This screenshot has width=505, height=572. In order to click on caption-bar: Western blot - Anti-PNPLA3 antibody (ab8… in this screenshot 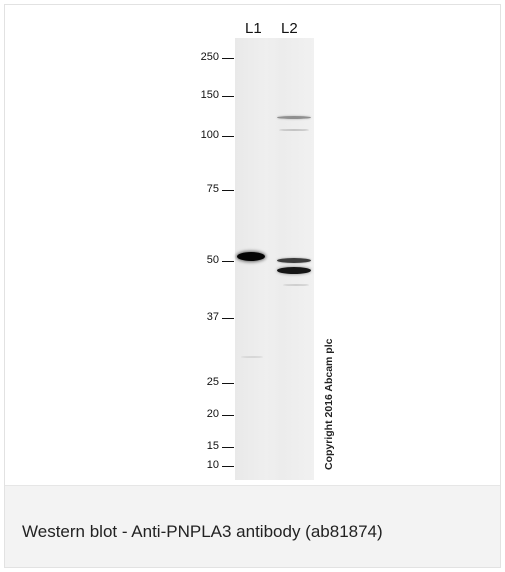, I will do `click(252, 526)`.